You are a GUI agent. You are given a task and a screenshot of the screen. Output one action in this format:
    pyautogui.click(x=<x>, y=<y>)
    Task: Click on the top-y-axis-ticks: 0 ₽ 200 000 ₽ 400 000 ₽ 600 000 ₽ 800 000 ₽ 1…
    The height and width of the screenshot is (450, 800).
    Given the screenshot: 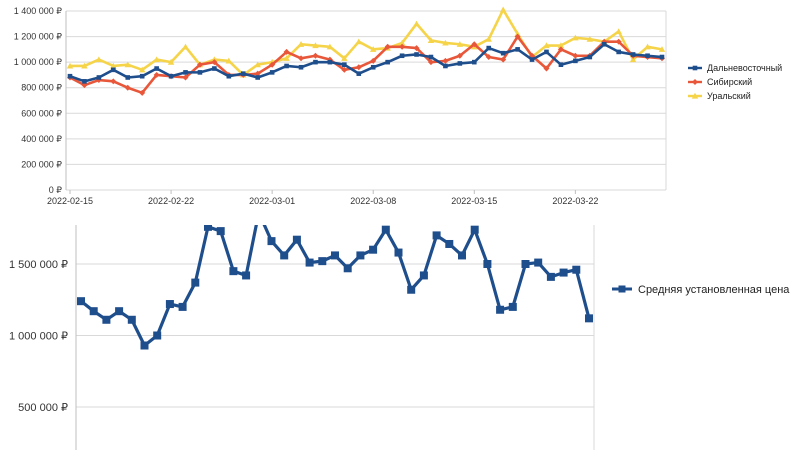 What is the action you would take?
    pyautogui.click(x=38, y=100)
    